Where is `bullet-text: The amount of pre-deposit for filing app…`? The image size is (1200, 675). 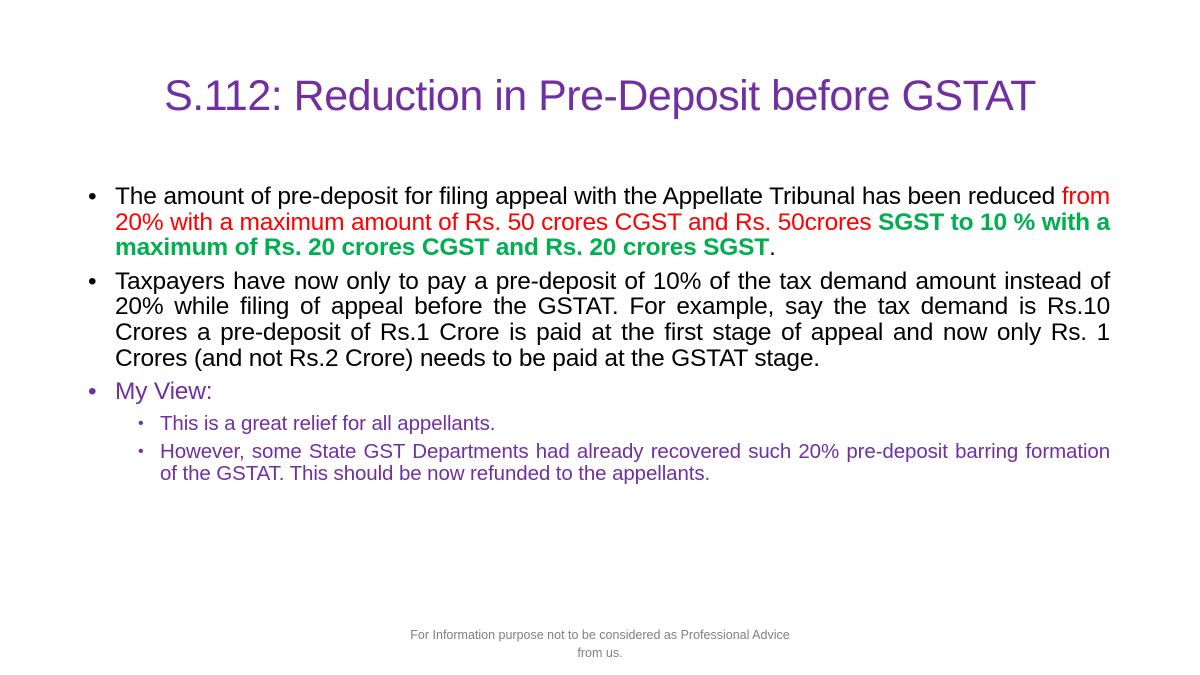 bullet-text: The amount of pre-deposit for filing app… is located at coordinates (588, 196).